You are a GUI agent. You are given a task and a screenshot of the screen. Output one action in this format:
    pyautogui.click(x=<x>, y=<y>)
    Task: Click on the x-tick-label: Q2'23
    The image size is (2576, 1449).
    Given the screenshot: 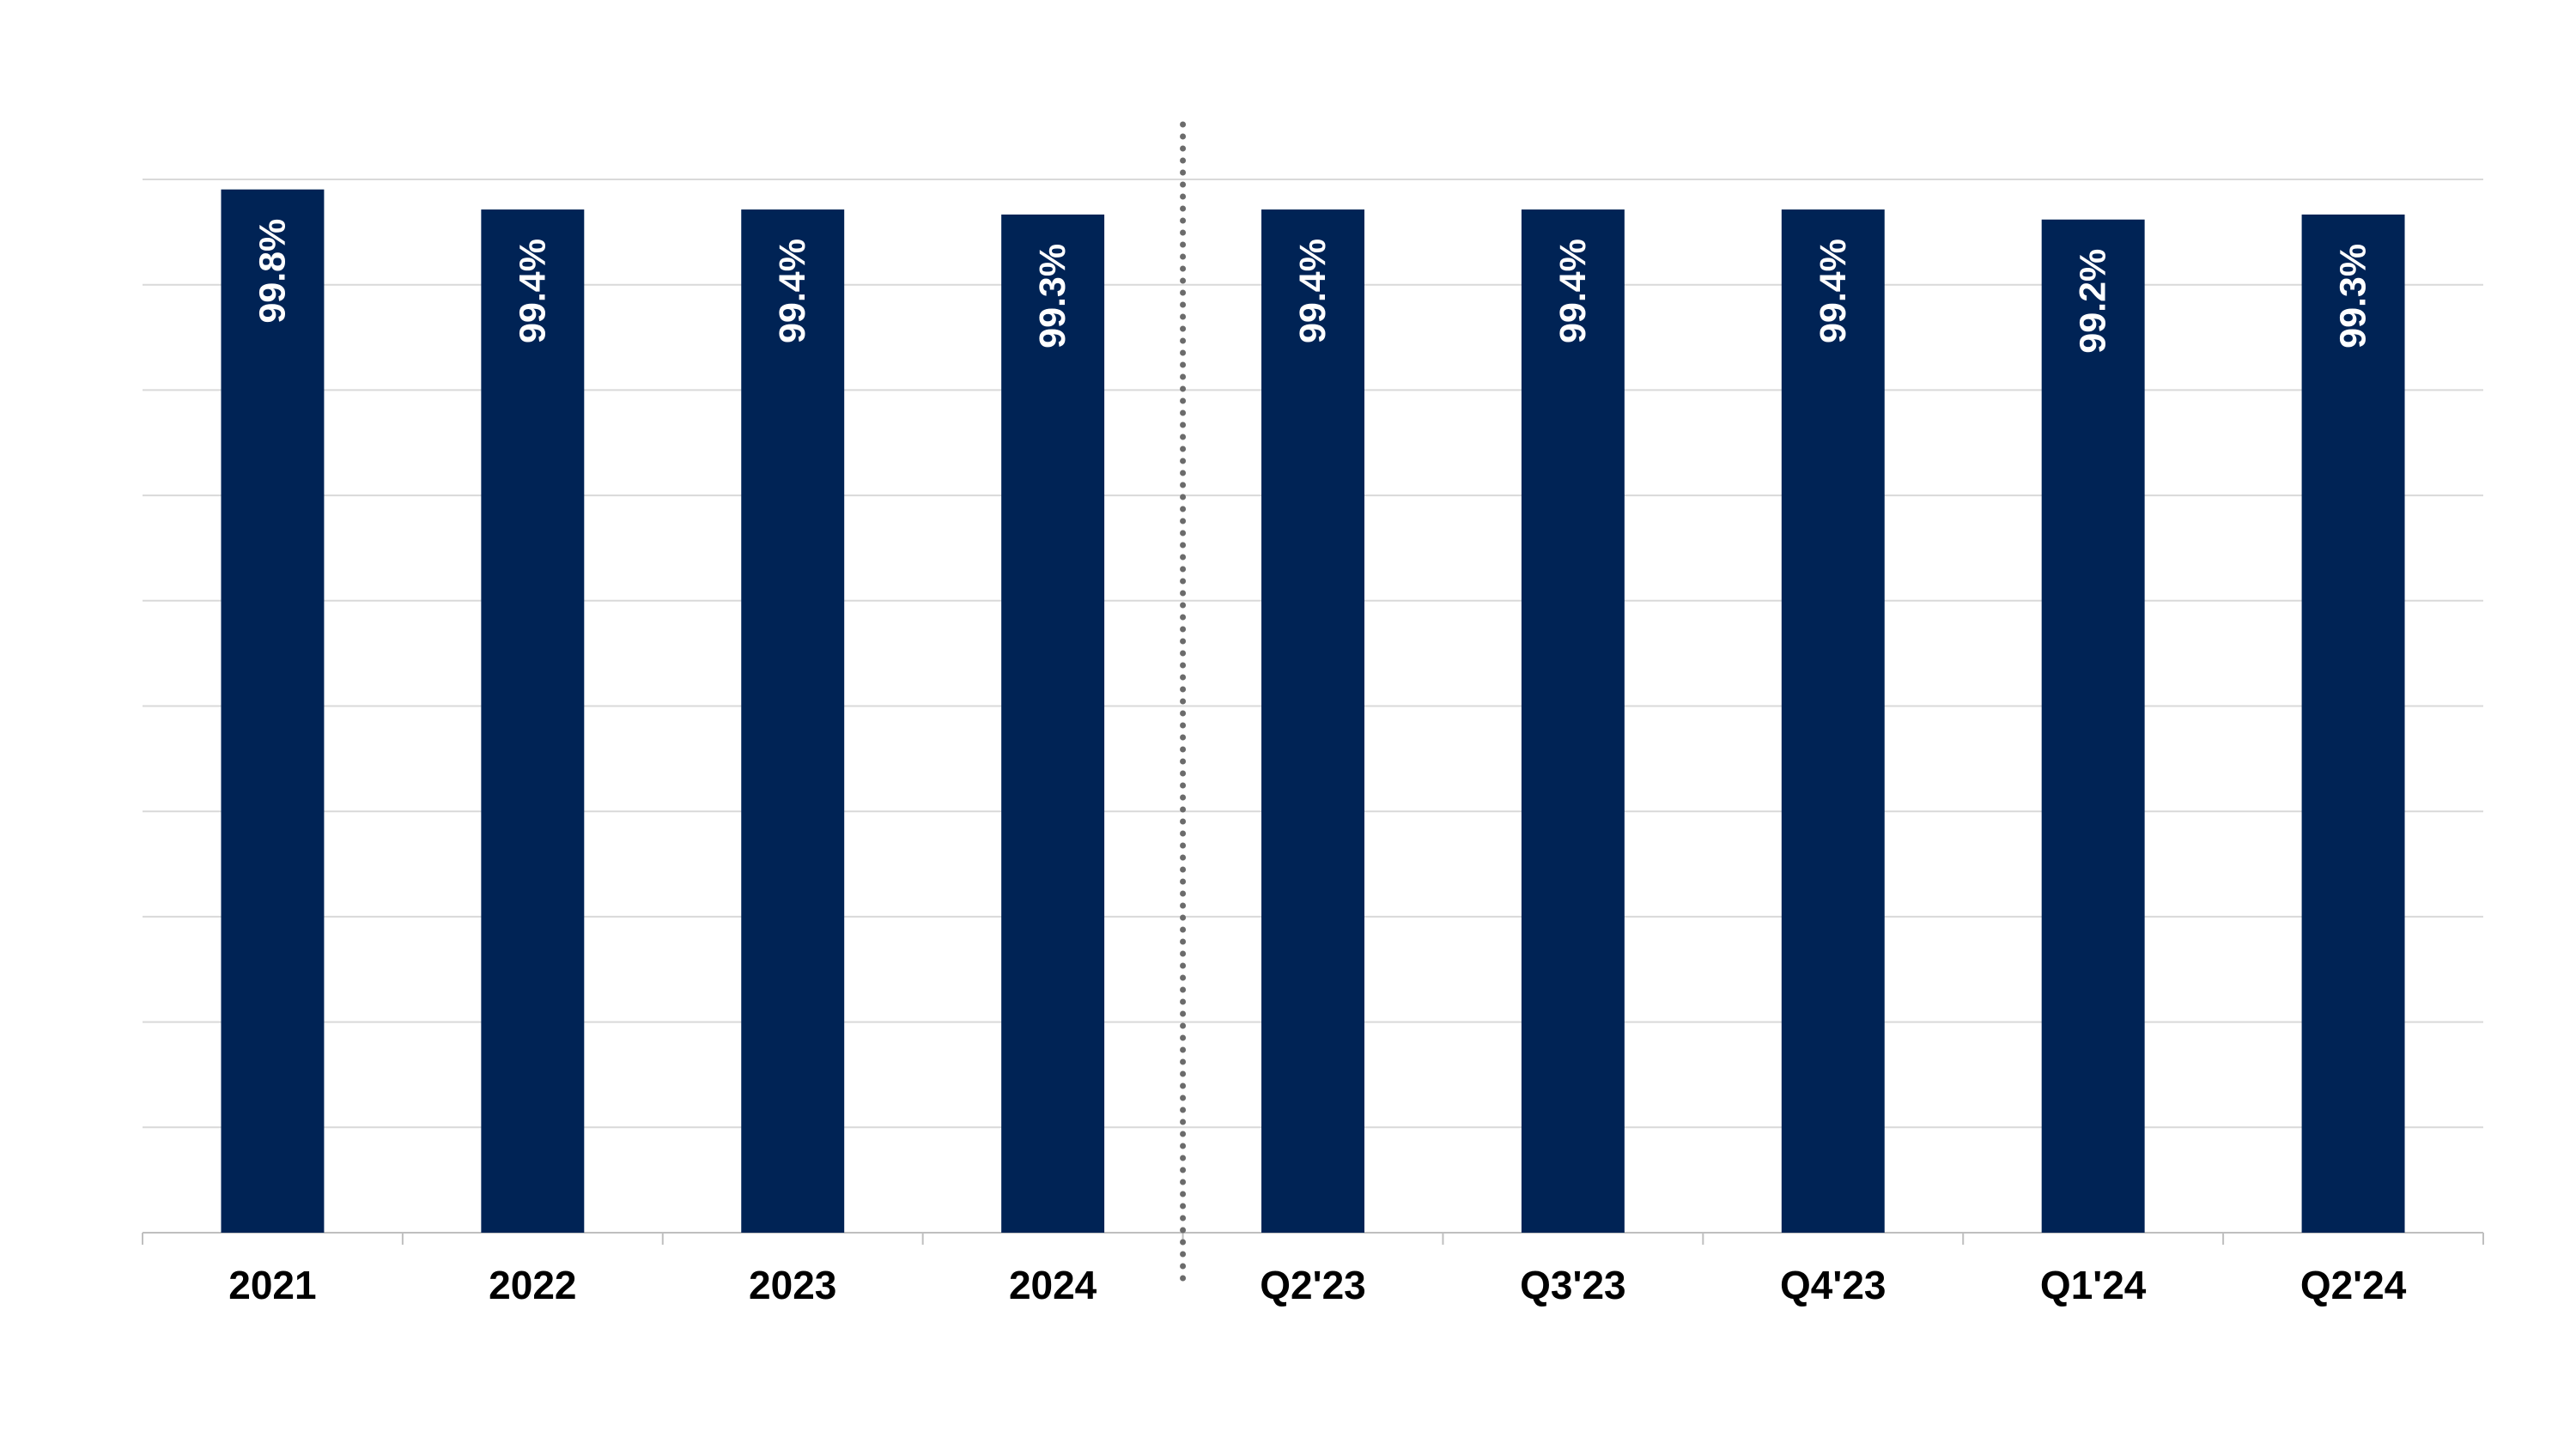 What is the action you would take?
    pyautogui.click(x=1312, y=1285)
    